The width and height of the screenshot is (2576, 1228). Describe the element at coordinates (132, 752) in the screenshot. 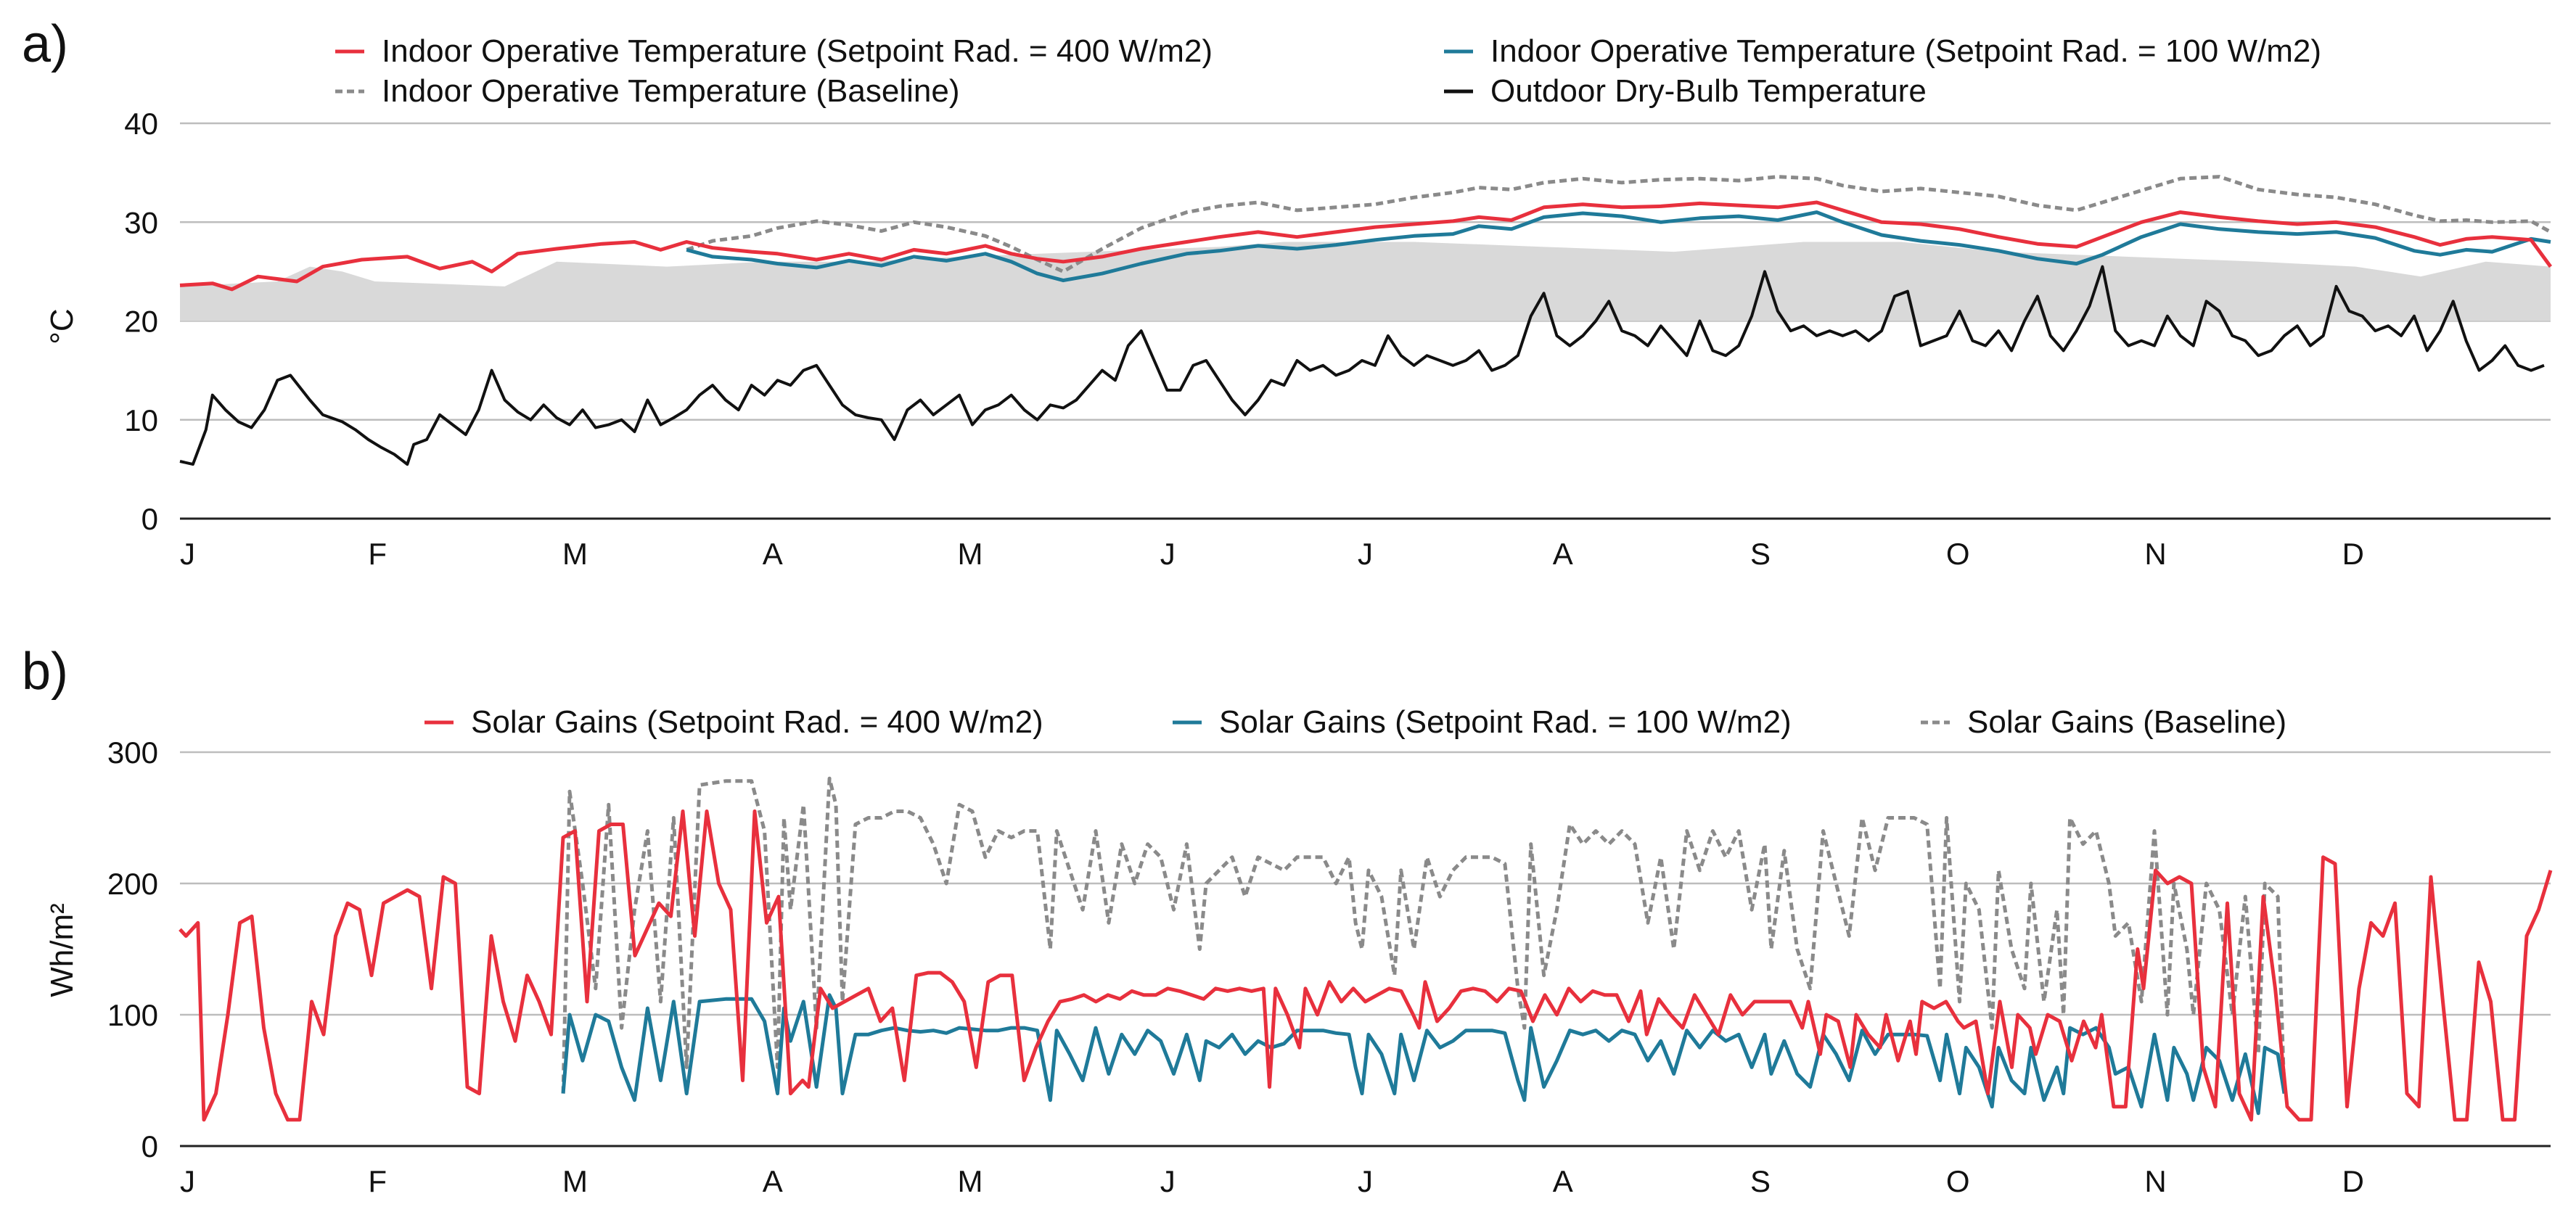

I see `y-tick-label: 300` at that location.